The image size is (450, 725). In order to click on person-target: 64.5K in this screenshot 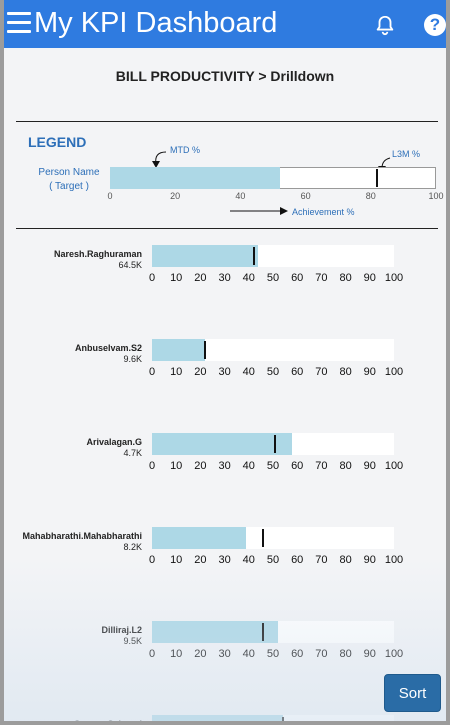, I will do `click(130, 265)`.